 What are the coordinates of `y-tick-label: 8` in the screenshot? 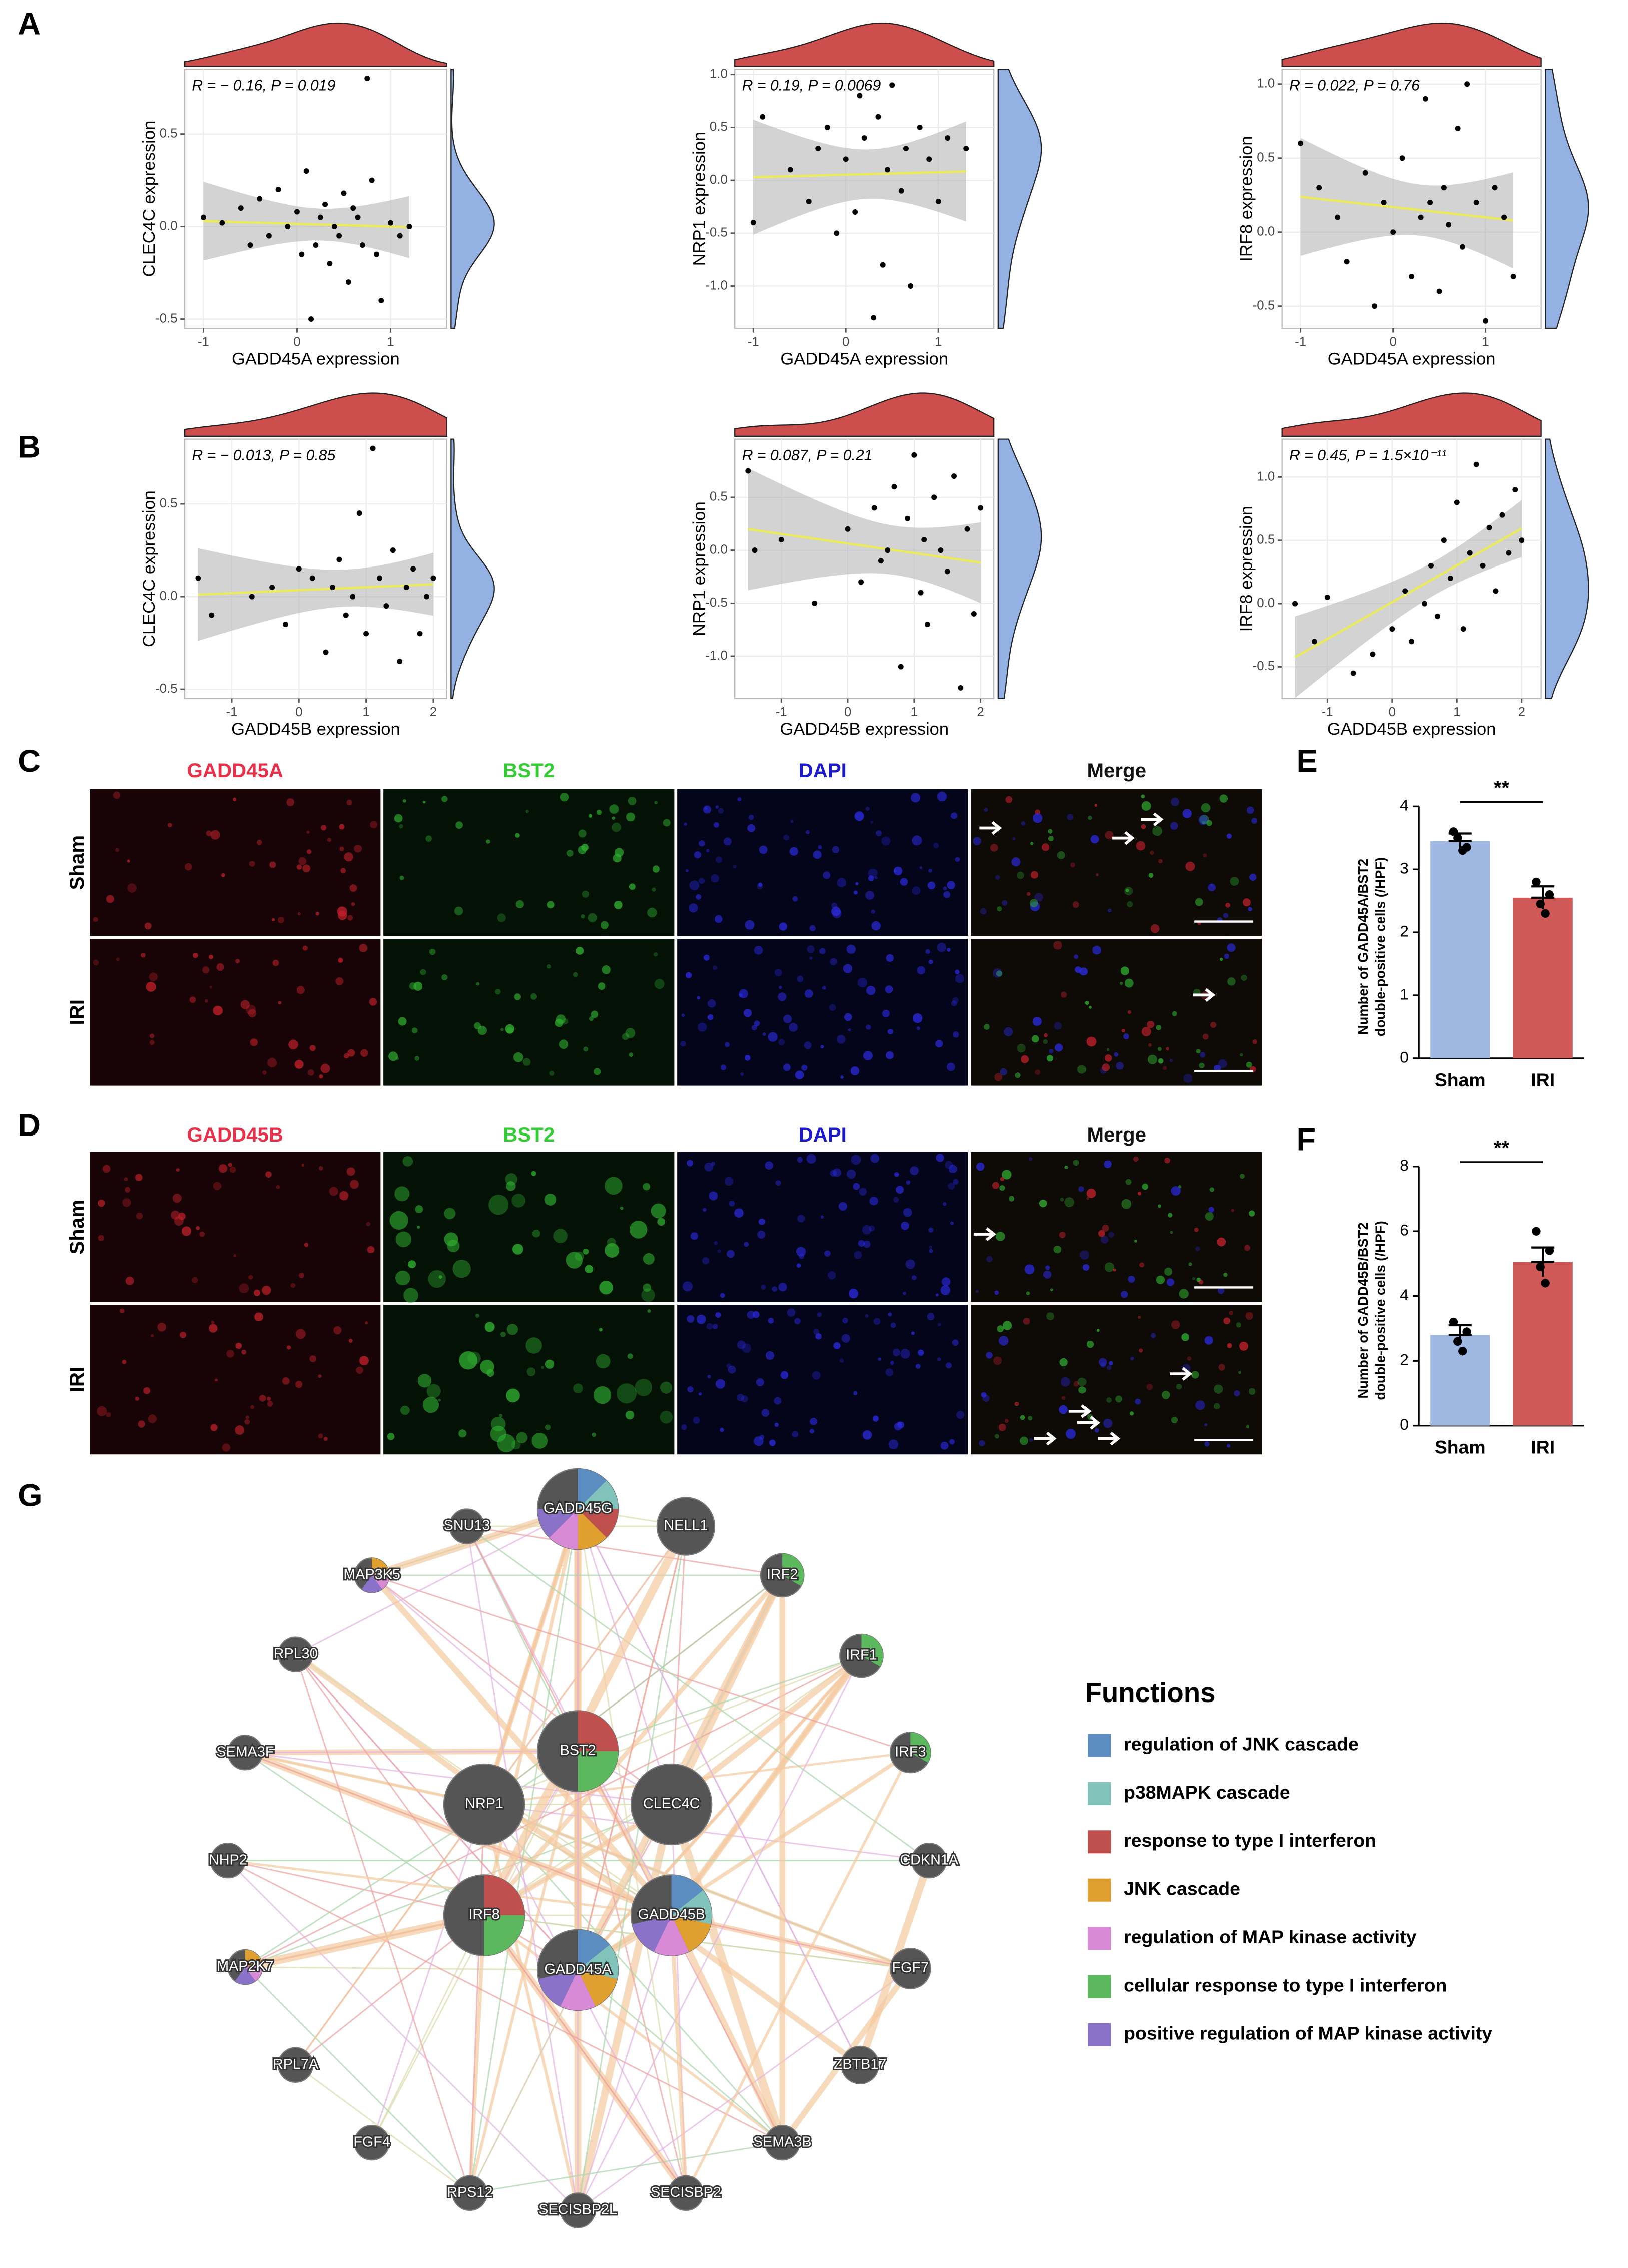 It's located at (1404, 1165).